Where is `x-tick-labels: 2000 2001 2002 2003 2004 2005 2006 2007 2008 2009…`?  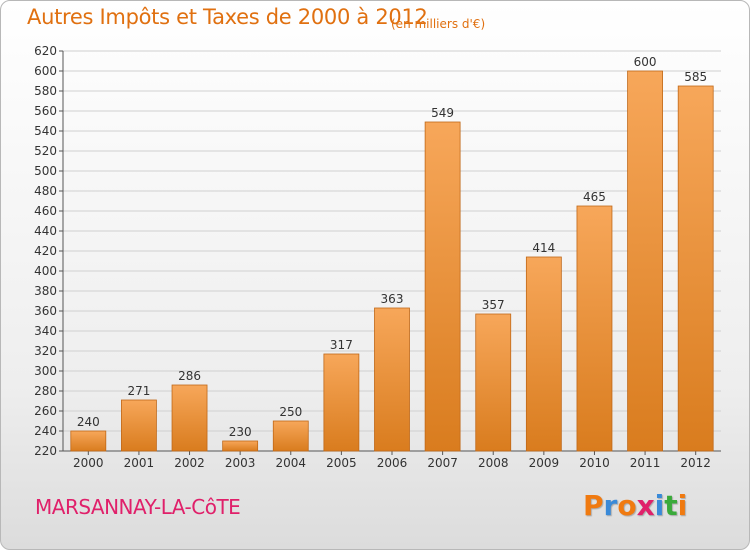 x-tick-labels: 2000 2001 2002 2003 2004 2005 2006 2007 2008 2009… is located at coordinates (392, 463).